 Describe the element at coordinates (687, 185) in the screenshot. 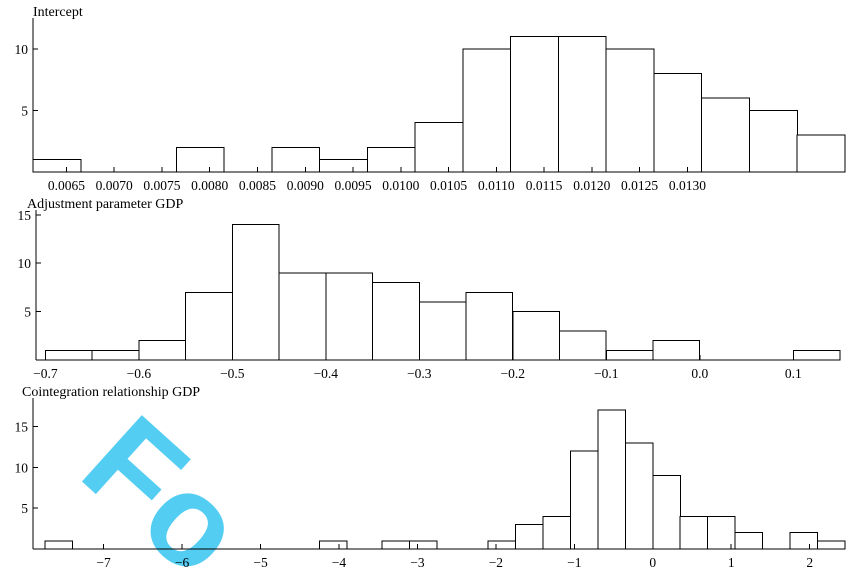

I see `x-tick-label-intercept-0p013: 0.0130` at that location.